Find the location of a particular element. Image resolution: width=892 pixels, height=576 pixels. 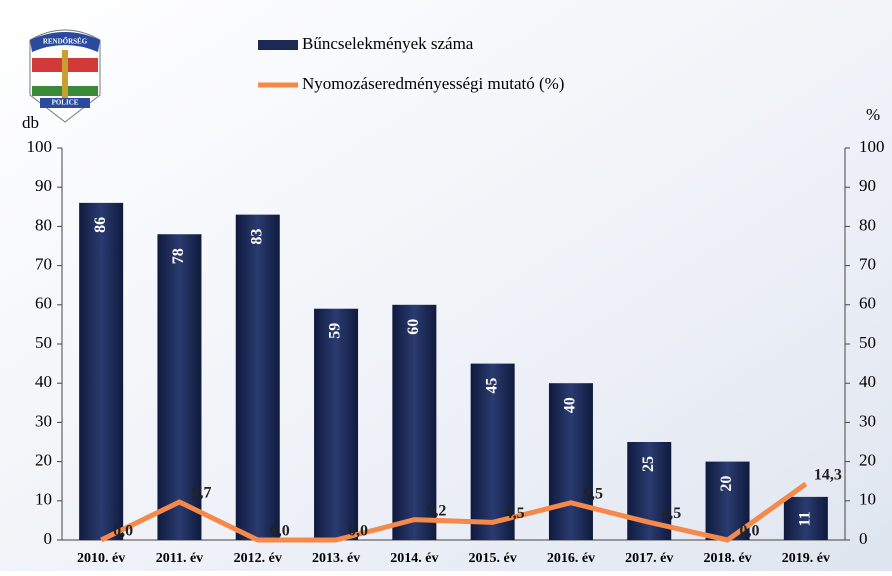

y-tick-label: 40 is located at coordinates (43, 381).